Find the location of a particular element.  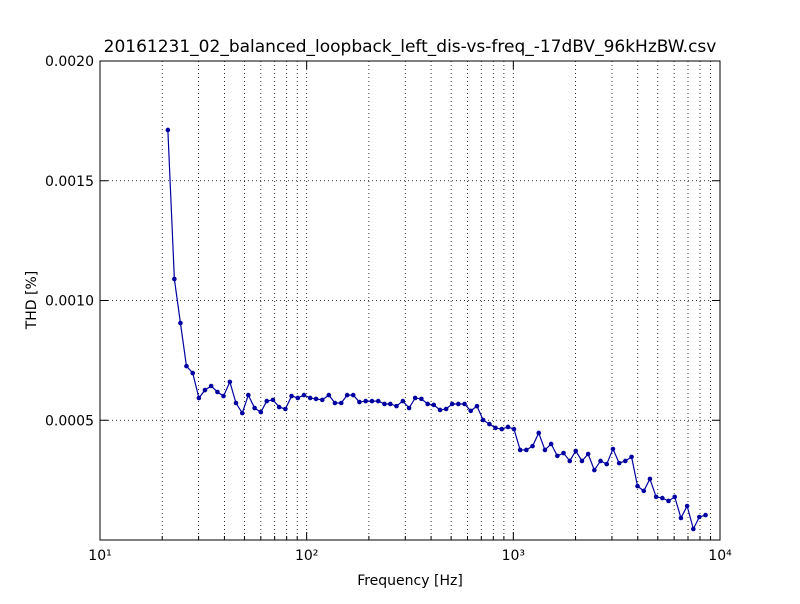

y-tick-label: 0.0020 is located at coordinates (69, 62).